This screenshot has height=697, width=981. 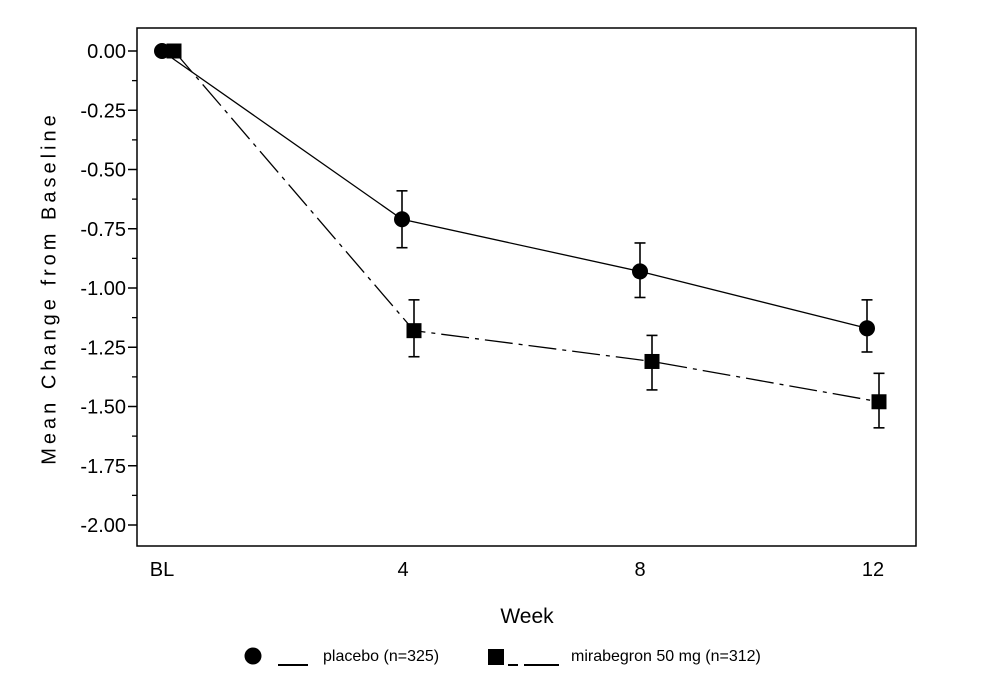 I want to click on legend-label-placebo: placebo (n=325), so click(x=381, y=656).